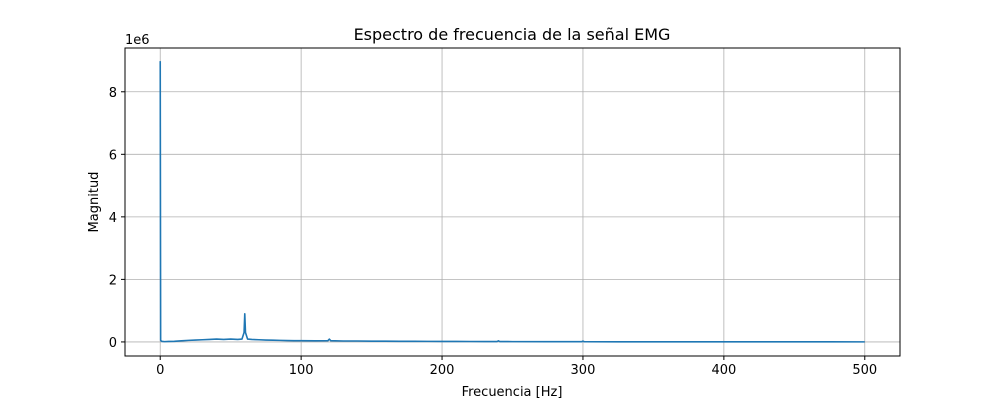 Image resolution: width=1000 pixels, height=404 pixels. I want to click on x-tick-label: 500, so click(864, 370).